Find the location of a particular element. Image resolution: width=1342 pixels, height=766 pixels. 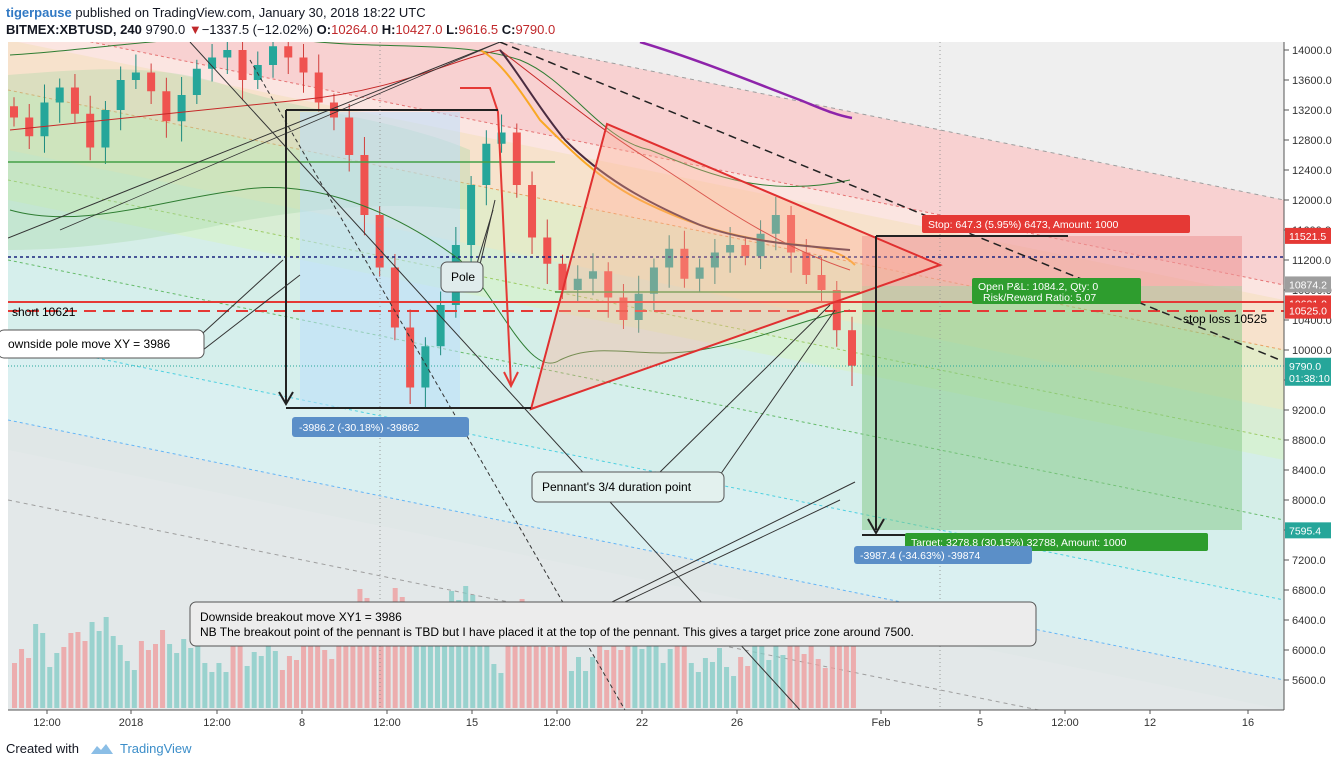

ohlc-high-value: 10427.0 is located at coordinates (419, 29).